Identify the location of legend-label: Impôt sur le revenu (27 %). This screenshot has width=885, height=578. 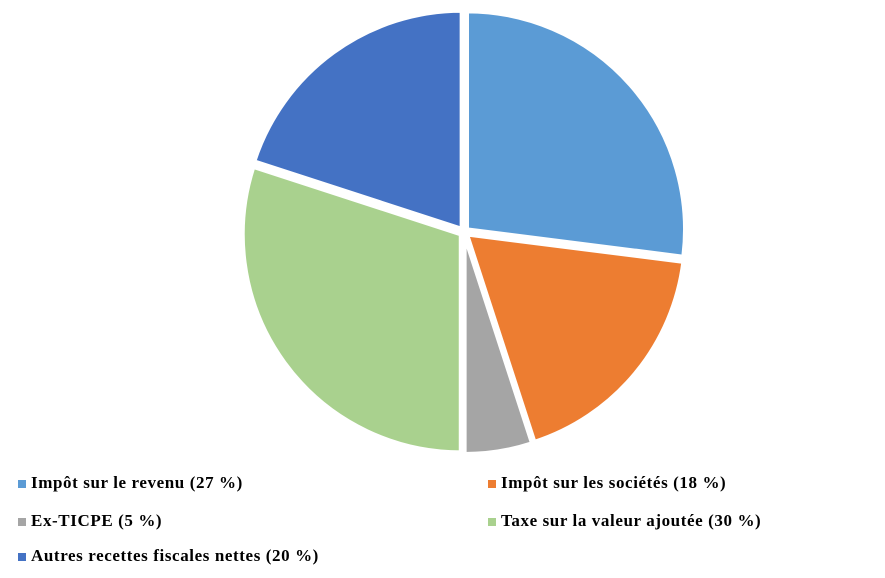
(137, 482).